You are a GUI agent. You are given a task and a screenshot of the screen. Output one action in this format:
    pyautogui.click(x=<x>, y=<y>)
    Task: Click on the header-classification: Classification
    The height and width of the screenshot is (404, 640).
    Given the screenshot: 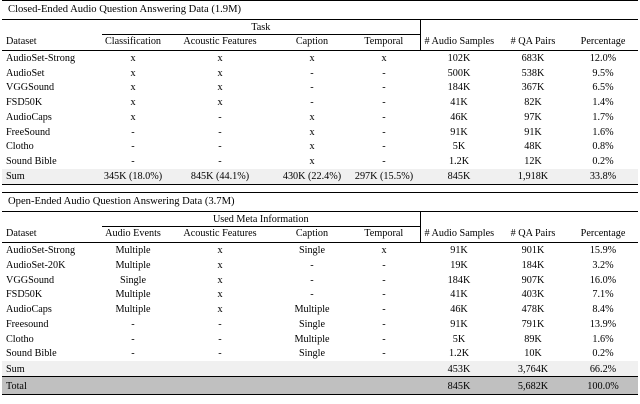 What is the action you would take?
    pyautogui.click(x=133, y=41)
    